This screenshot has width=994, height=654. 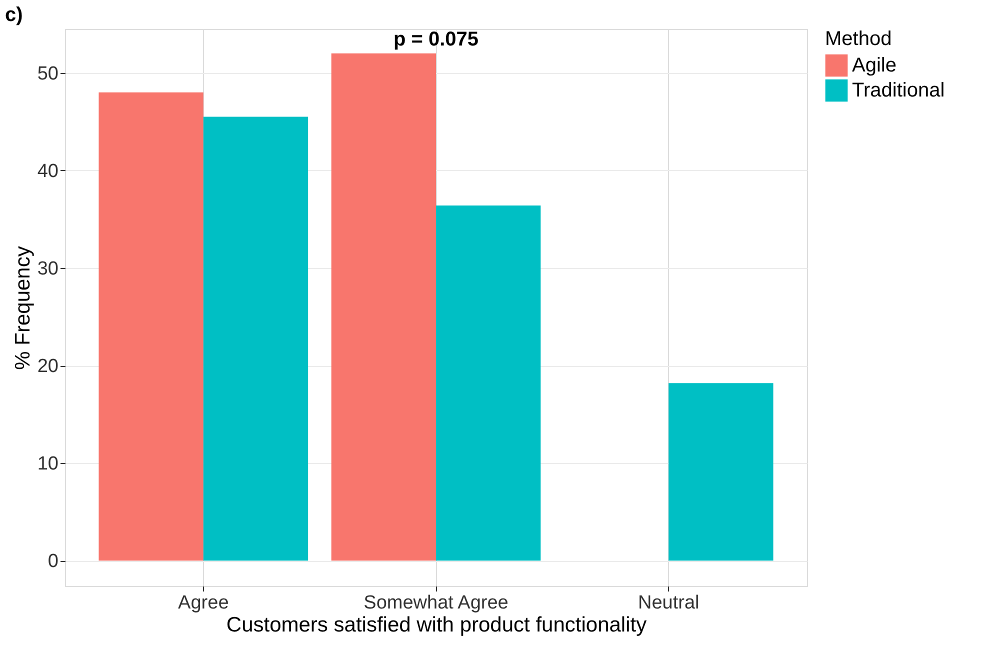 I want to click on legend-label: Agile, so click(x=874, y=65).